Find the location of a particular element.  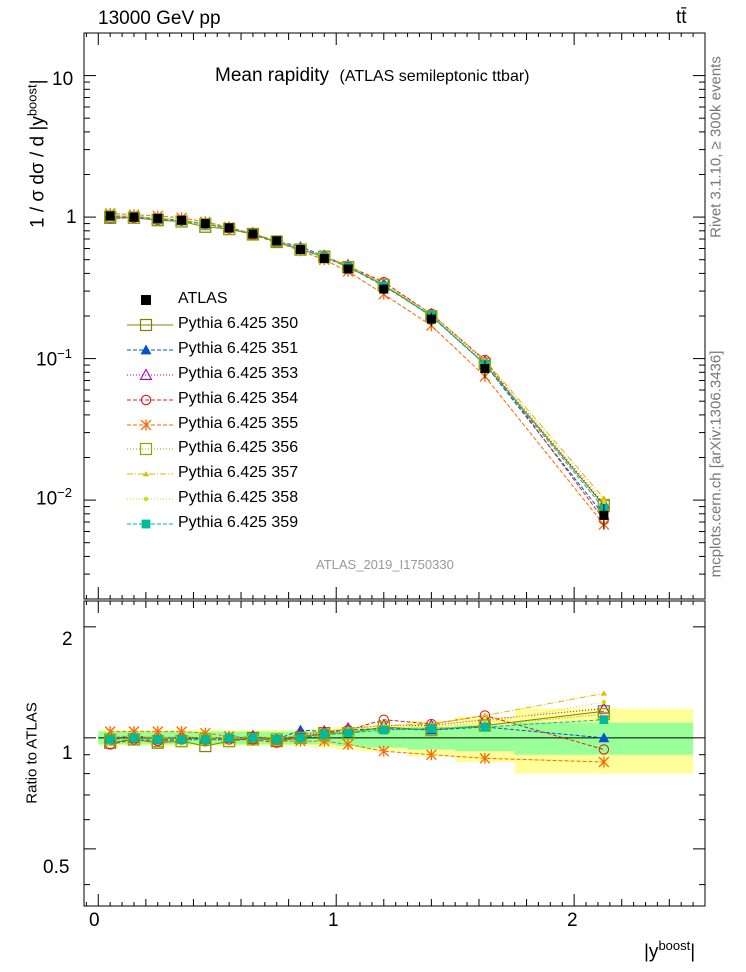

main-ylabel-sup: boost is located at coordinates (32, 100).